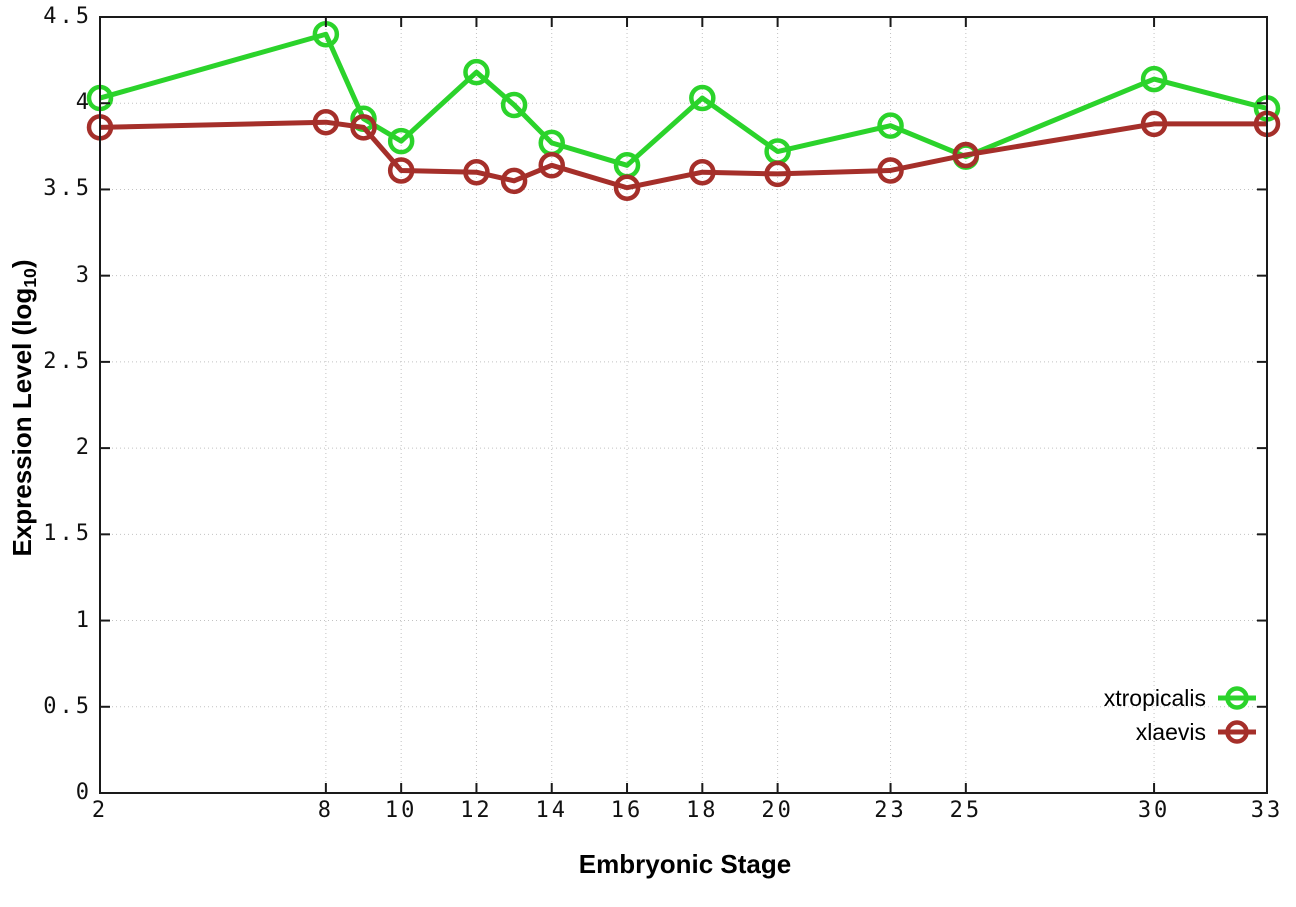  I want to click on x-axis-title: Embryonic Stage, so click(685, 864).